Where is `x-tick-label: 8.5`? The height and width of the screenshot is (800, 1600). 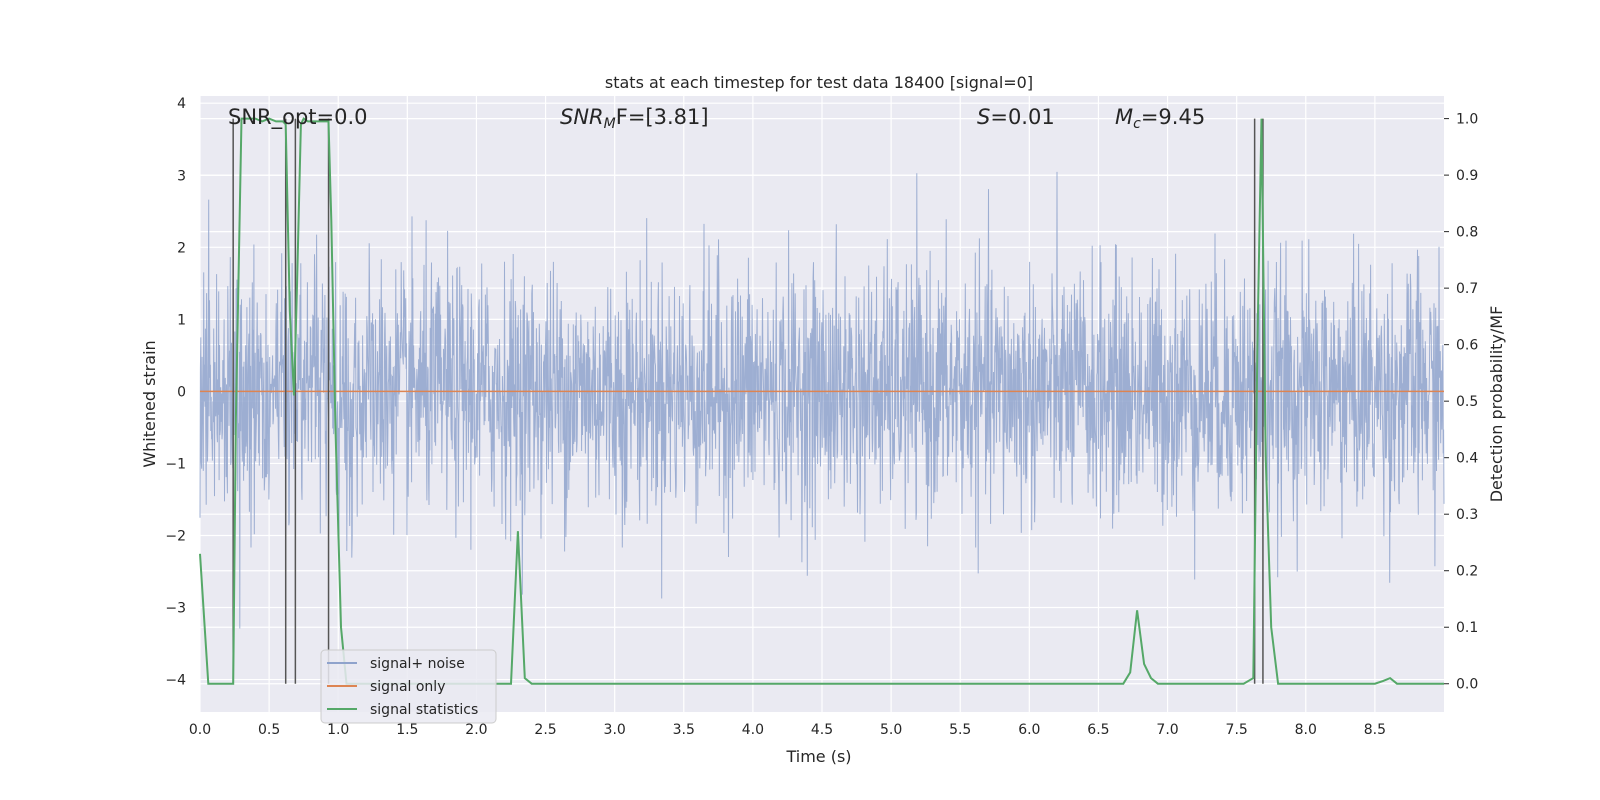 x-tick-label: 8.5 is located at coordinates (1375, 730).